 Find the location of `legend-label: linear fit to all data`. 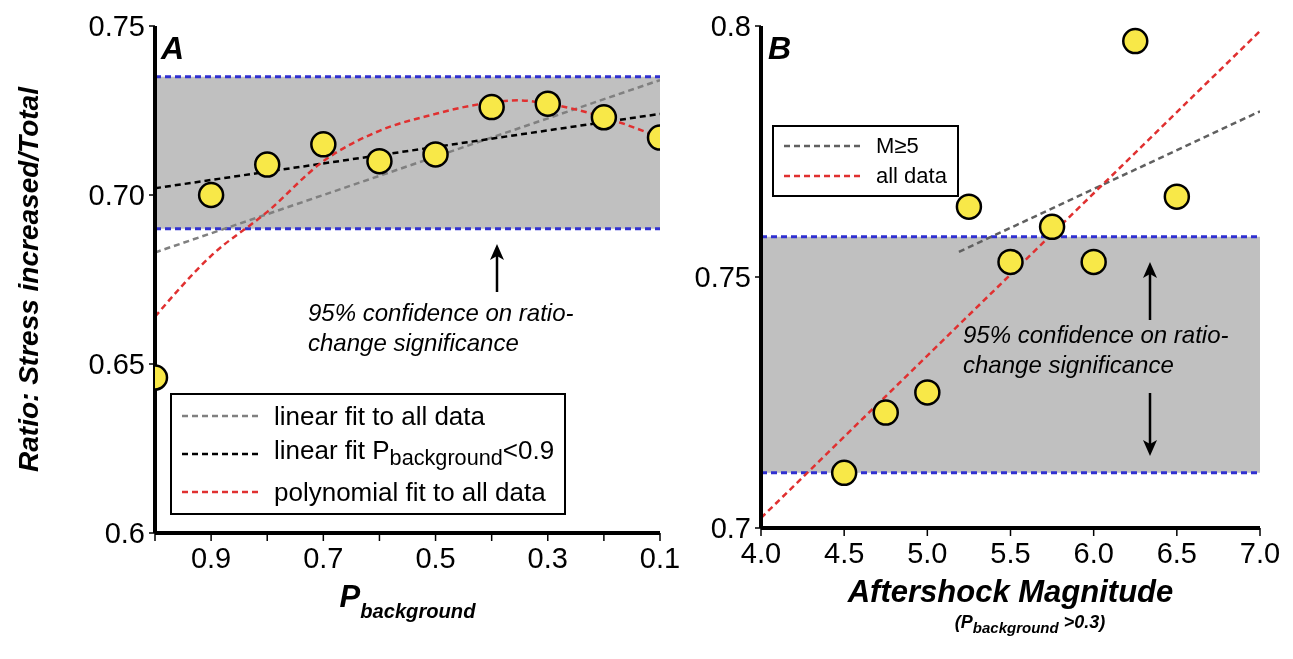

legend-label: linear fit to all data is located at coordinates (380, 416).